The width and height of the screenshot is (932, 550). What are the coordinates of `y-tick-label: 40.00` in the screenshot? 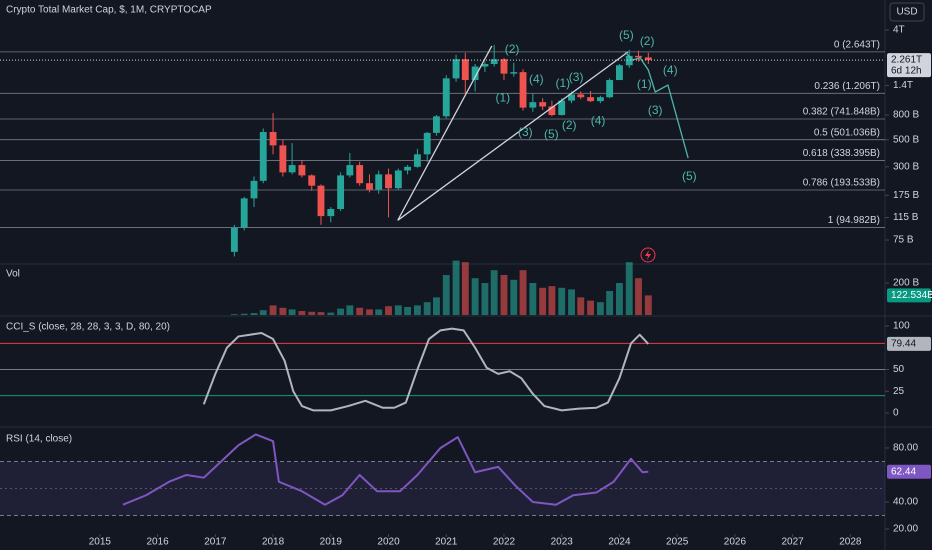 It's located at (905, 502).